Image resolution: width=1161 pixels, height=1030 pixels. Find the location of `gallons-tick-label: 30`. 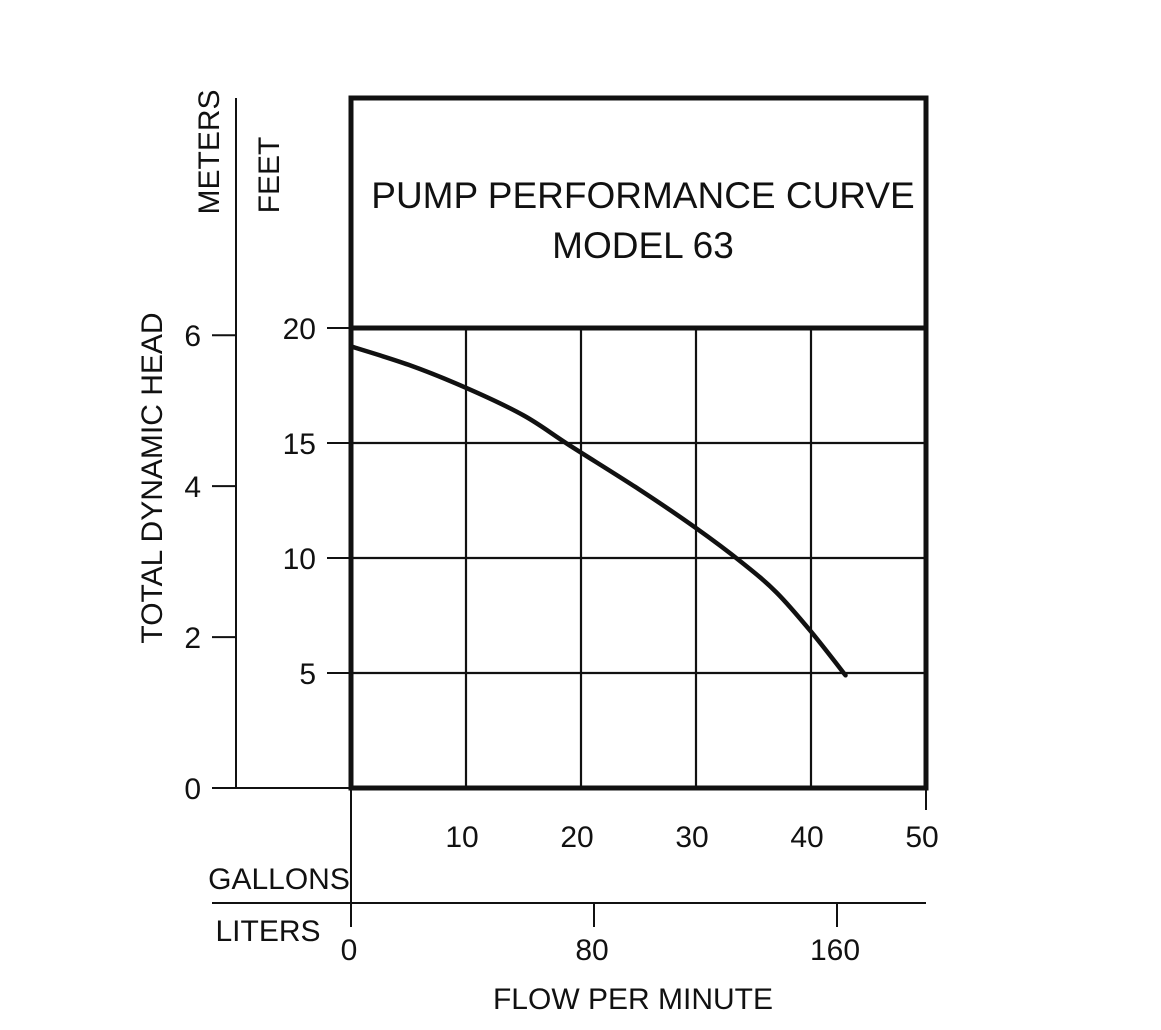

gallons-tick-label: 30 is located at coordinates (691, 837).